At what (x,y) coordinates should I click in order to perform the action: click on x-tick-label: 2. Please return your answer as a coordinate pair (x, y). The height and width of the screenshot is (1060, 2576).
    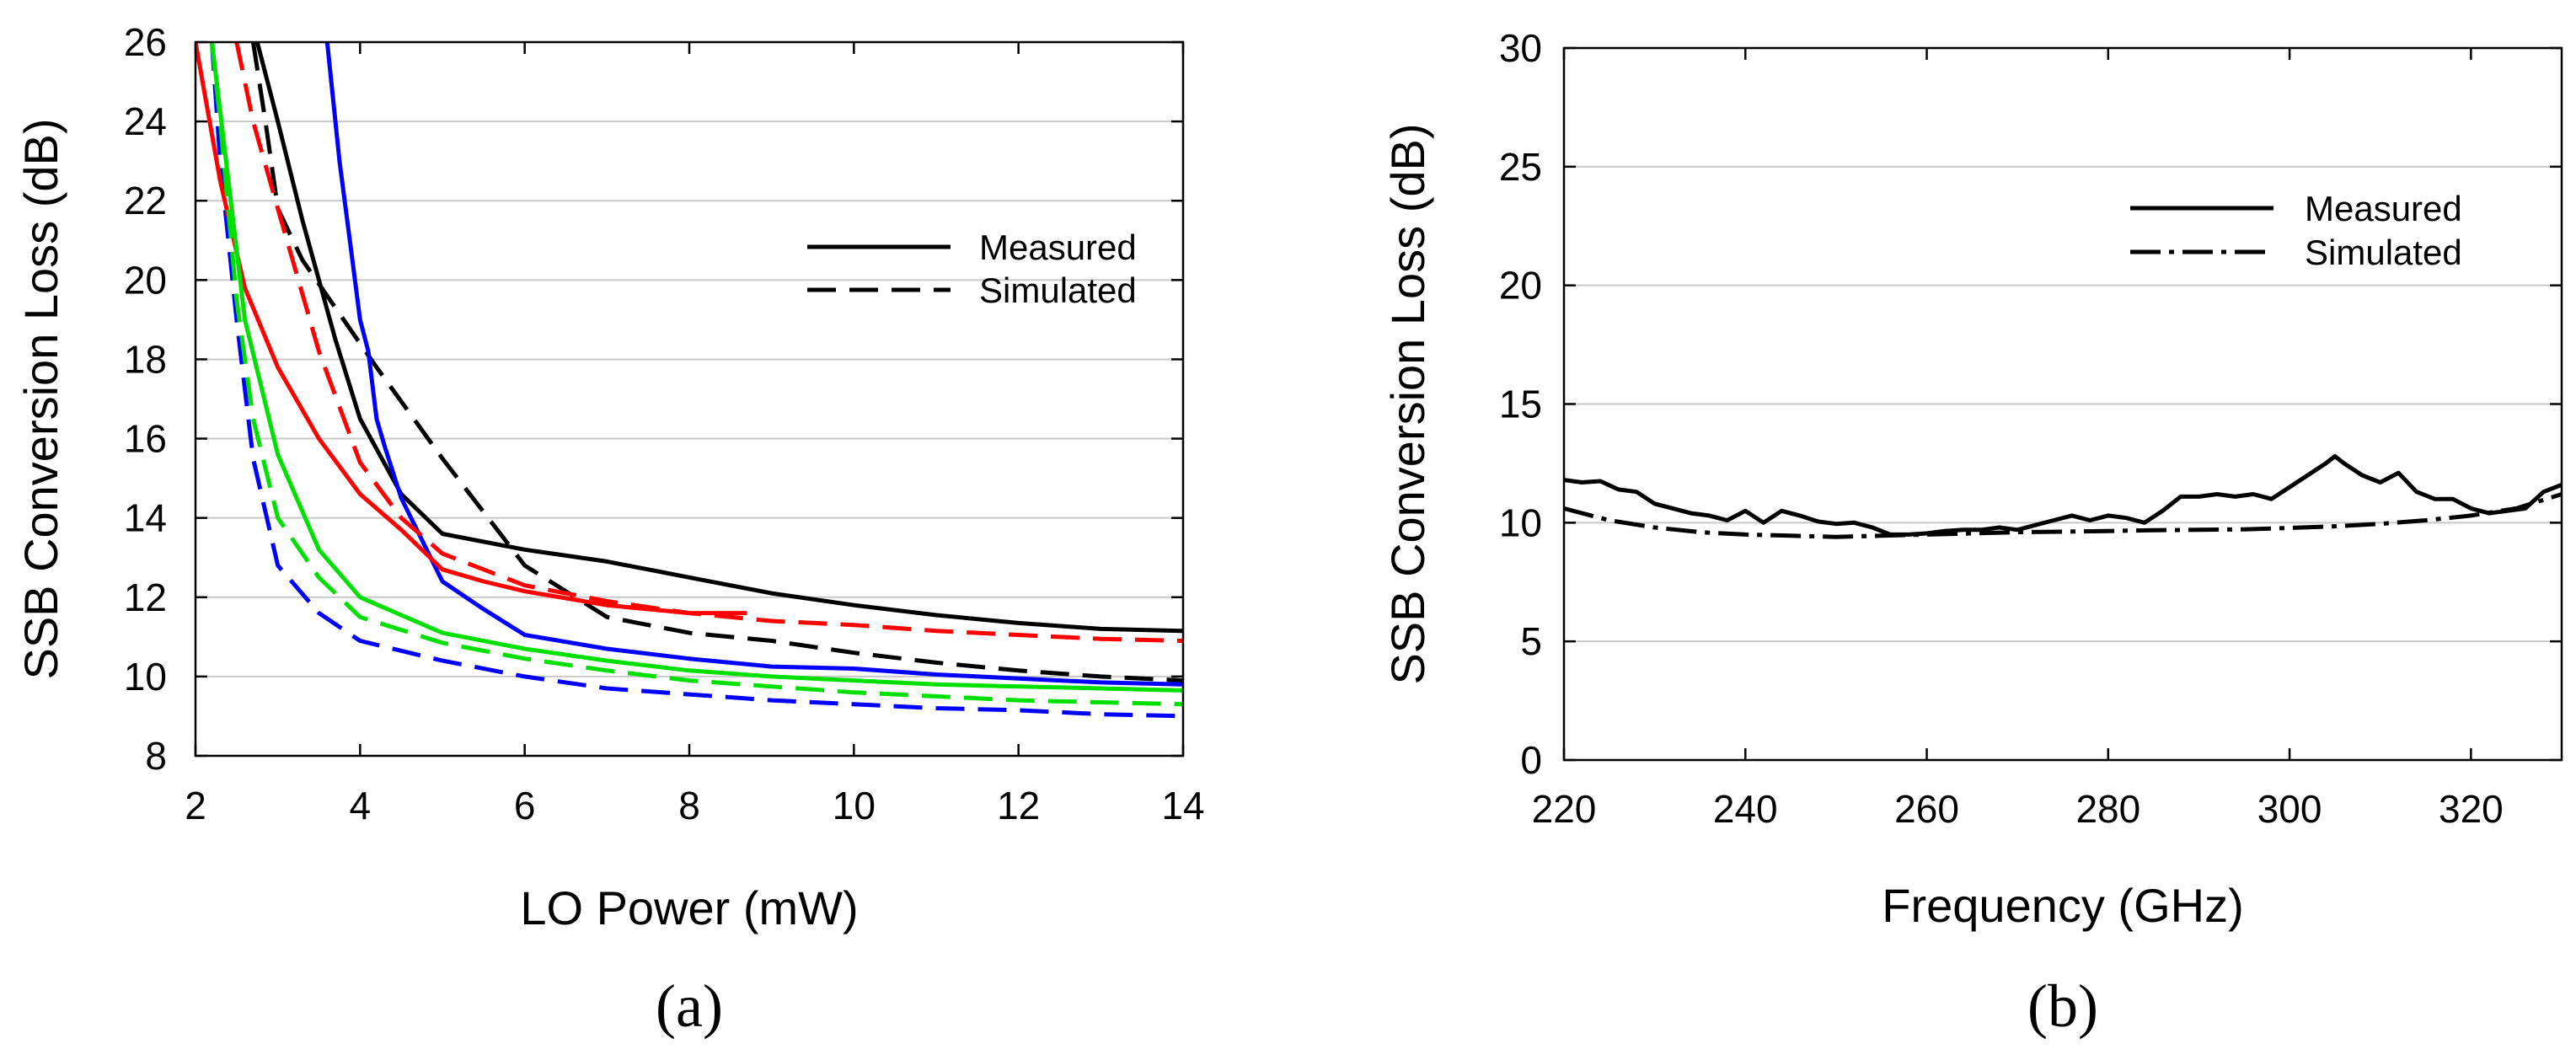
    Looking at the image, I should click on (195, 805).